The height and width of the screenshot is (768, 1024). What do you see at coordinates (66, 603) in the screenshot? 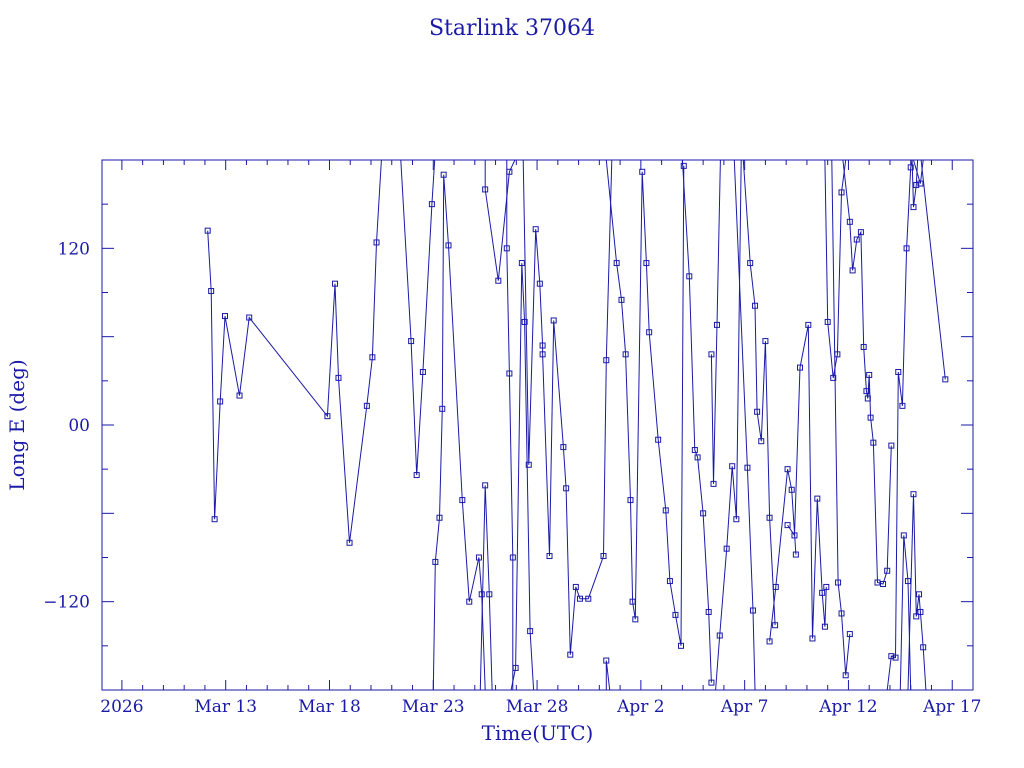
I see `y-tick-label: −120` at bounding box center [66, 603].